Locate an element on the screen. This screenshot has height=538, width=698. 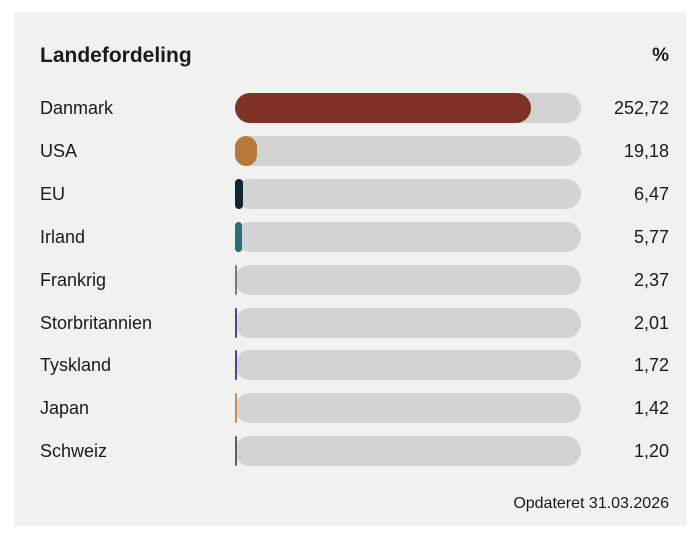
value-label: 2,37 is located at coordinates (651, 279).